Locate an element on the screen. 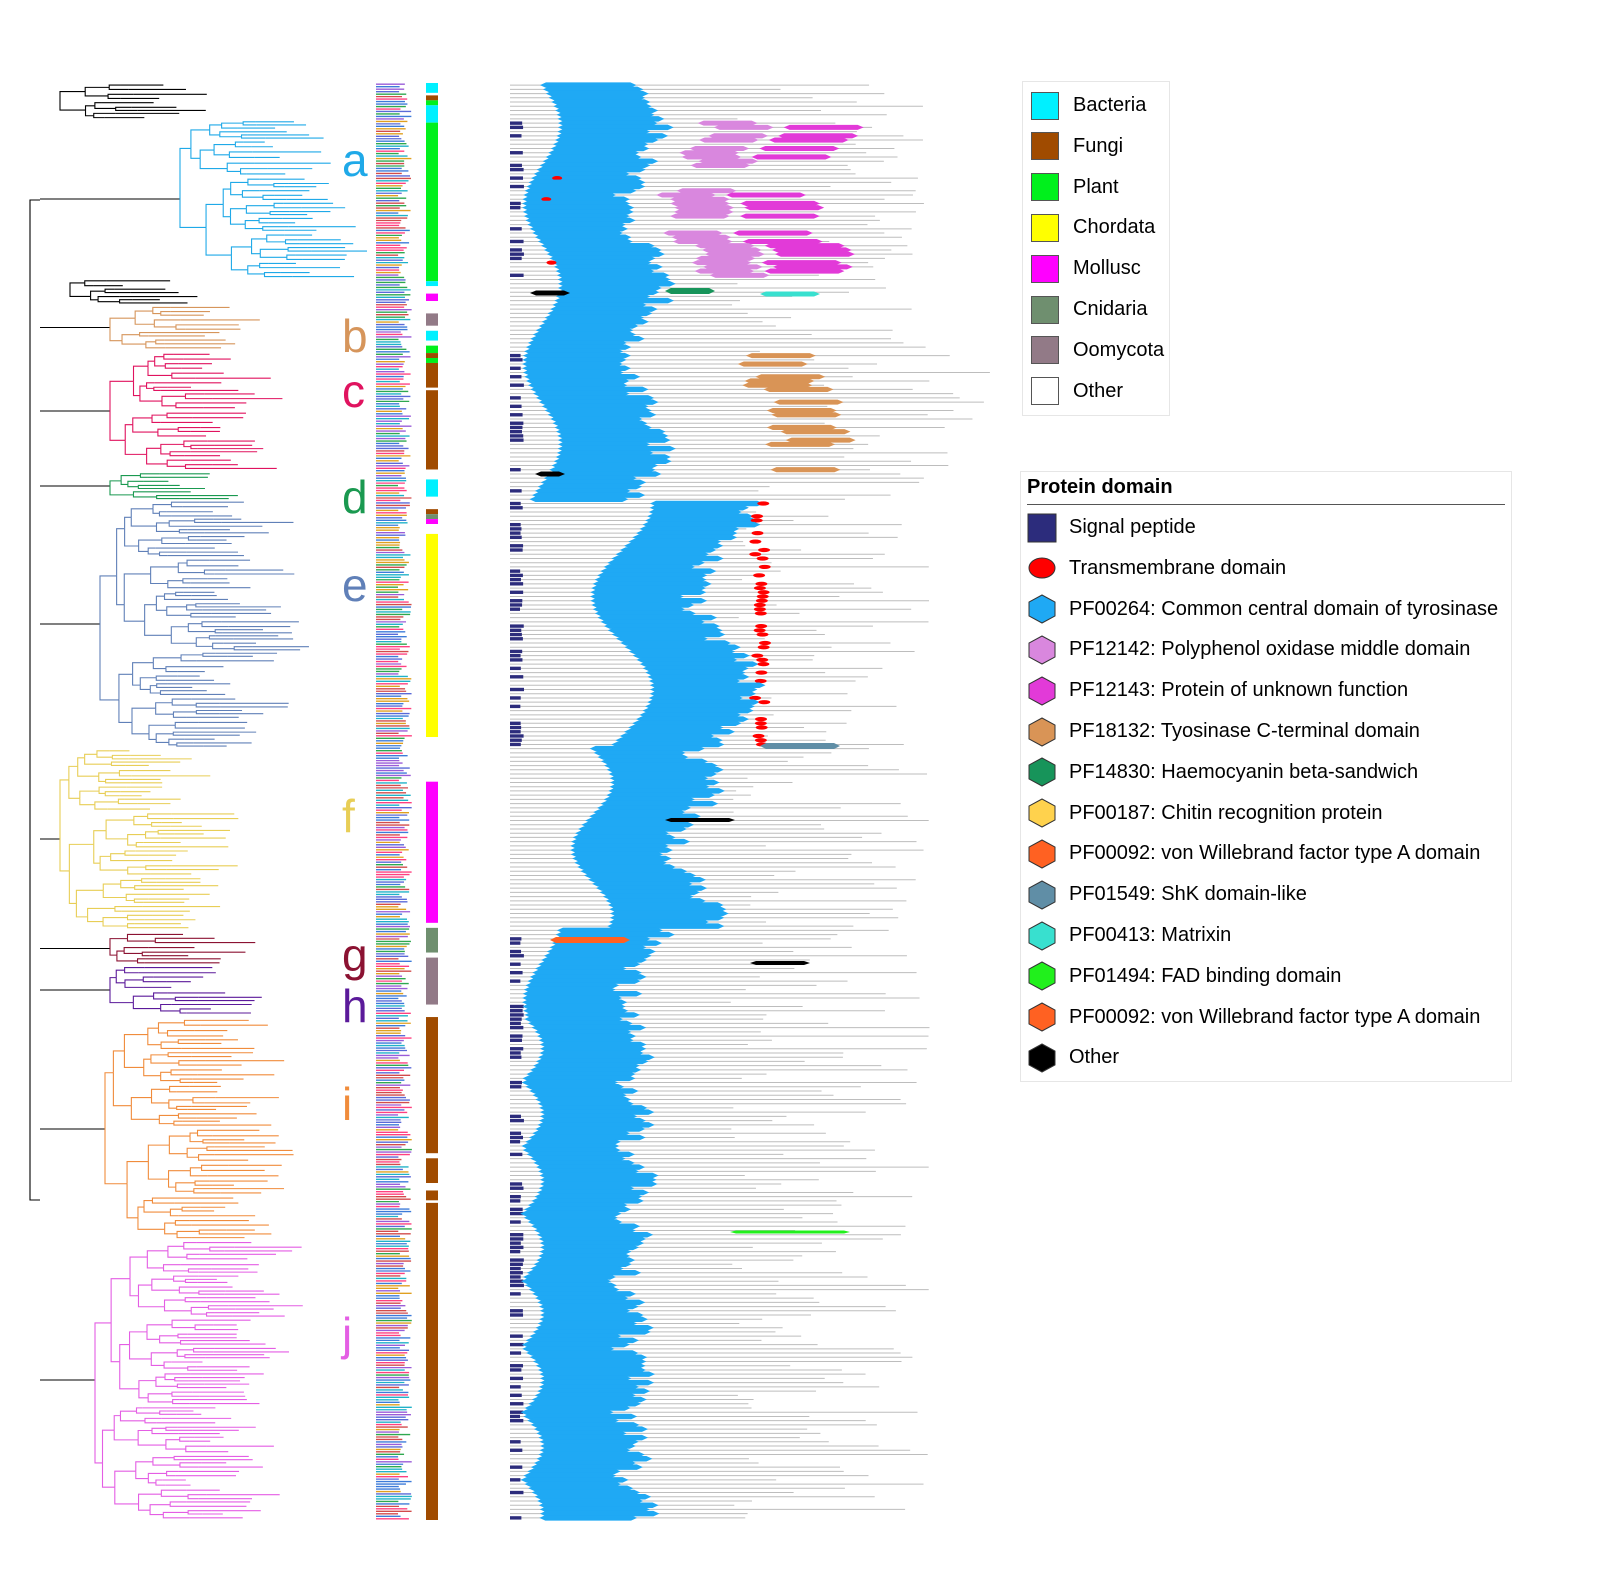  square-icon is located at coordinates (1042, 527).